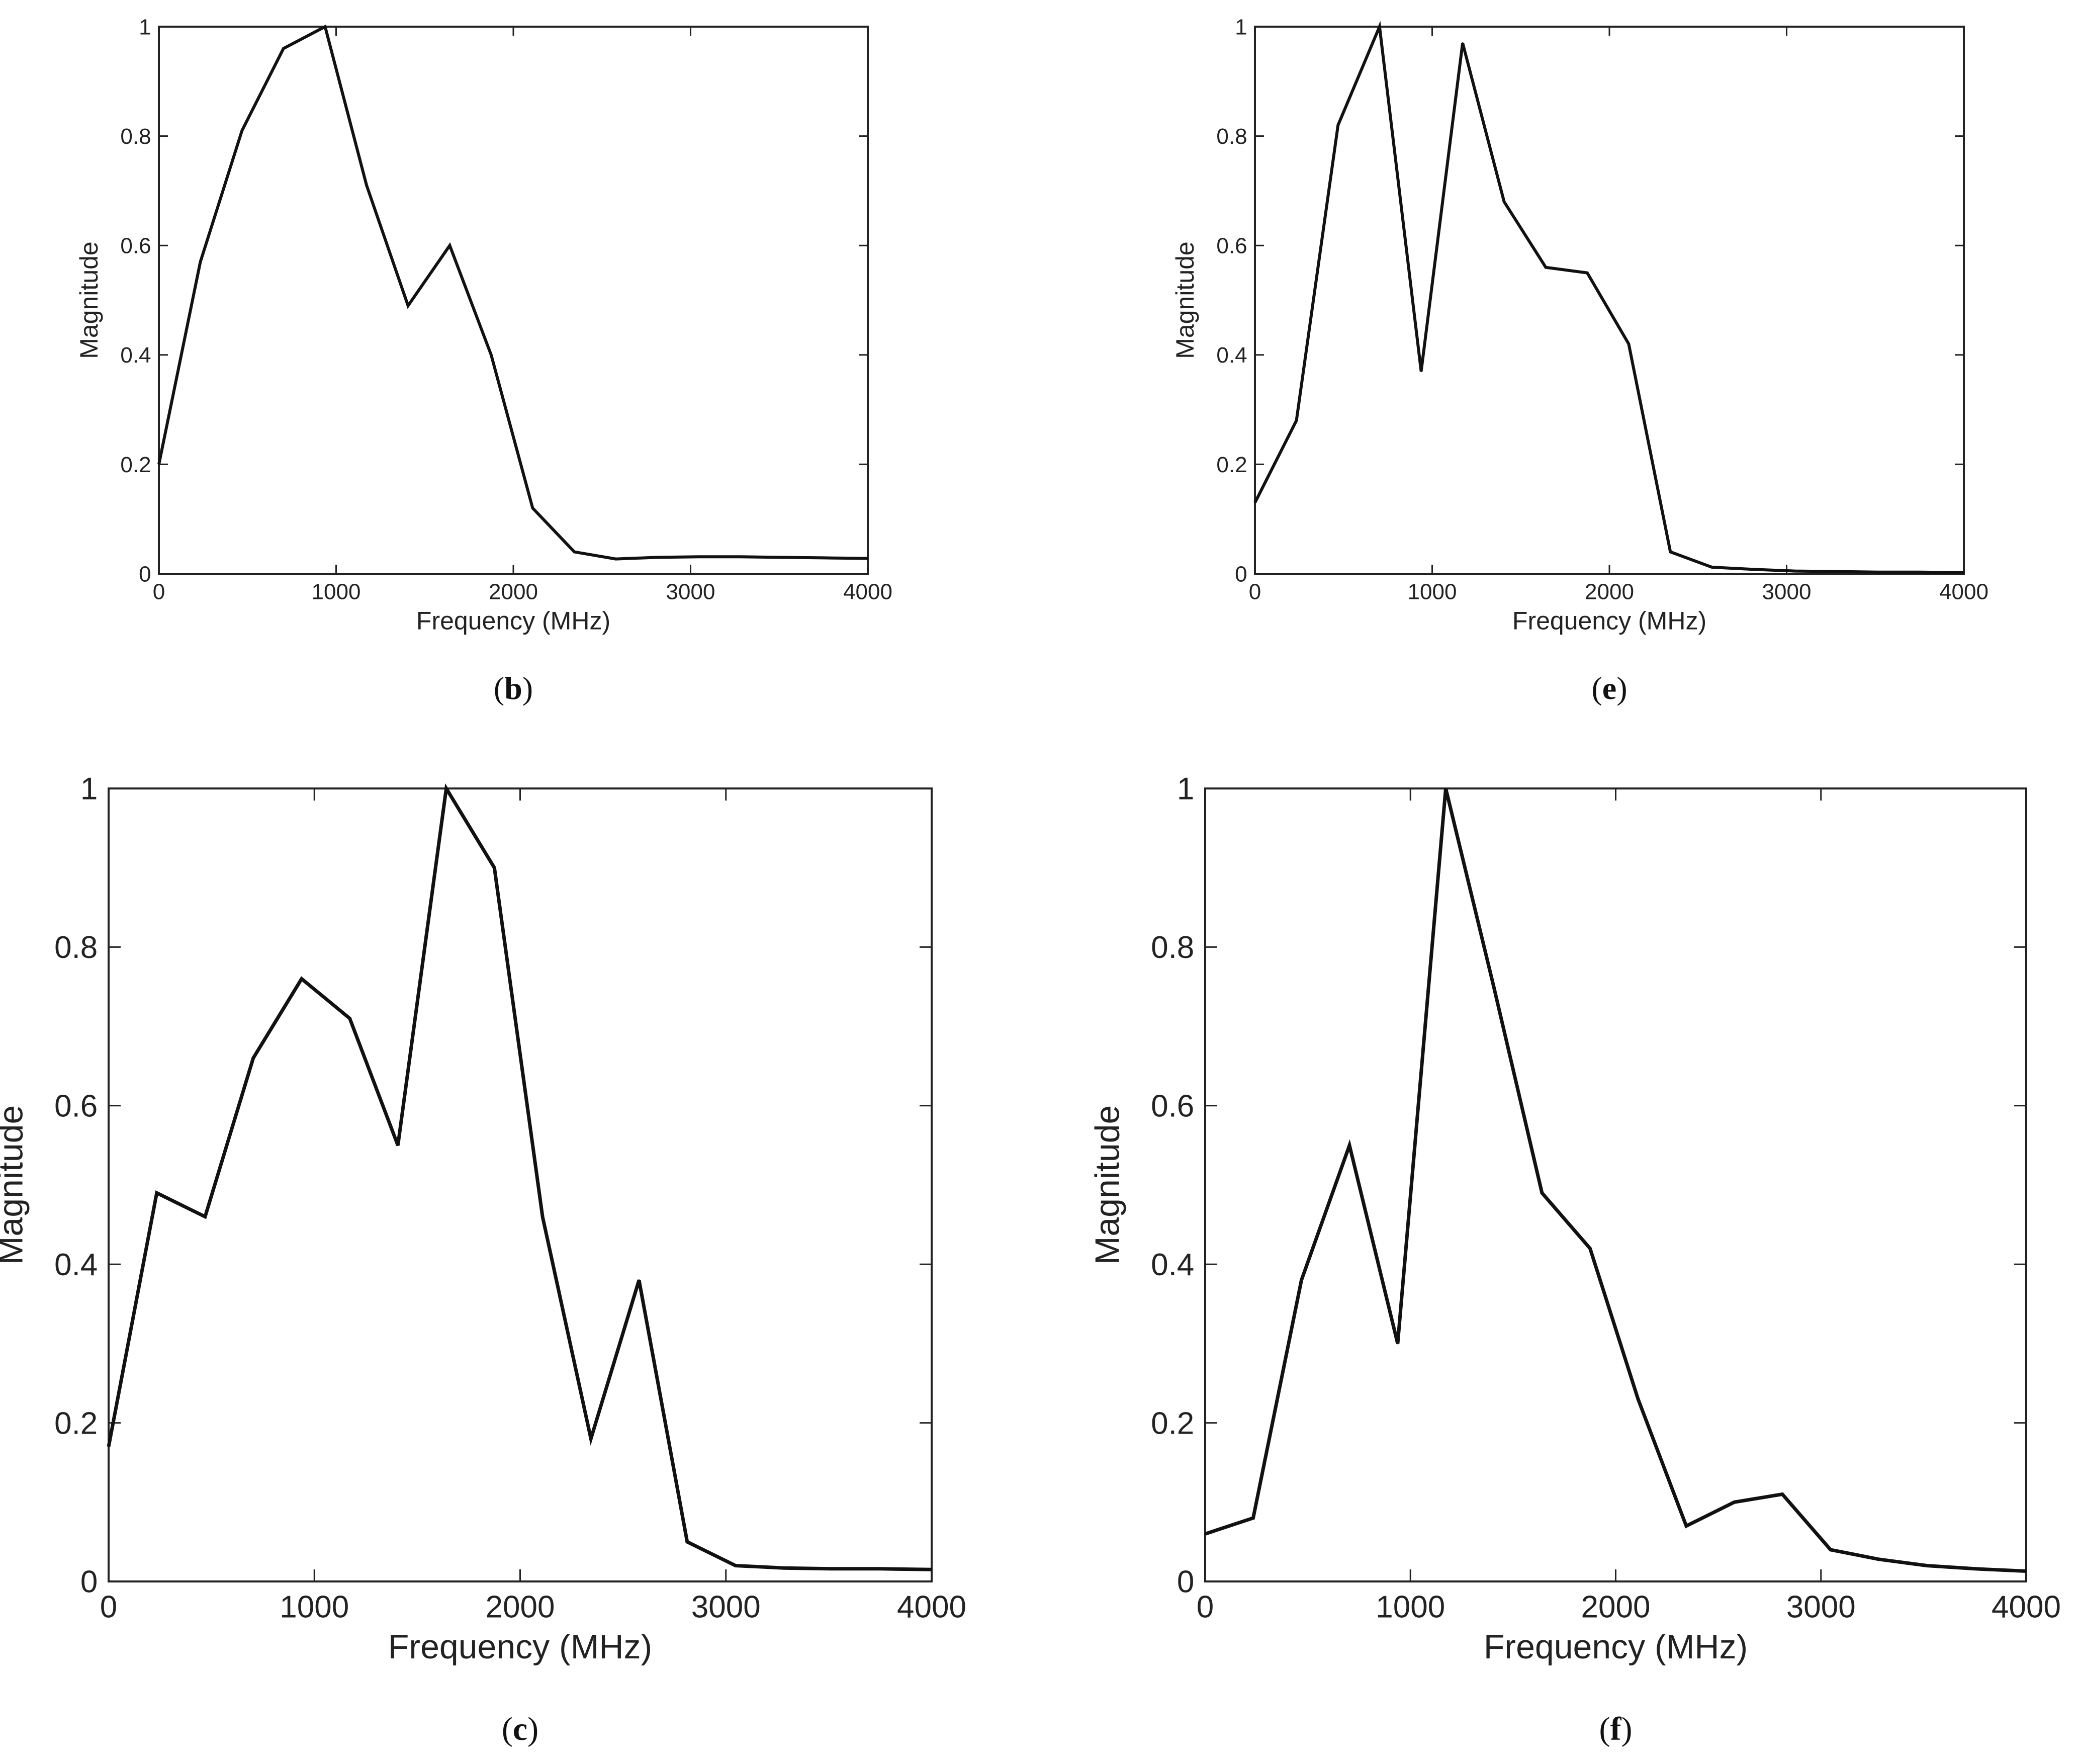 Image resolution: width=2079 pixels, height=1764 pixels. I want to click on panel-caption: (f), so click(1616, 1729).